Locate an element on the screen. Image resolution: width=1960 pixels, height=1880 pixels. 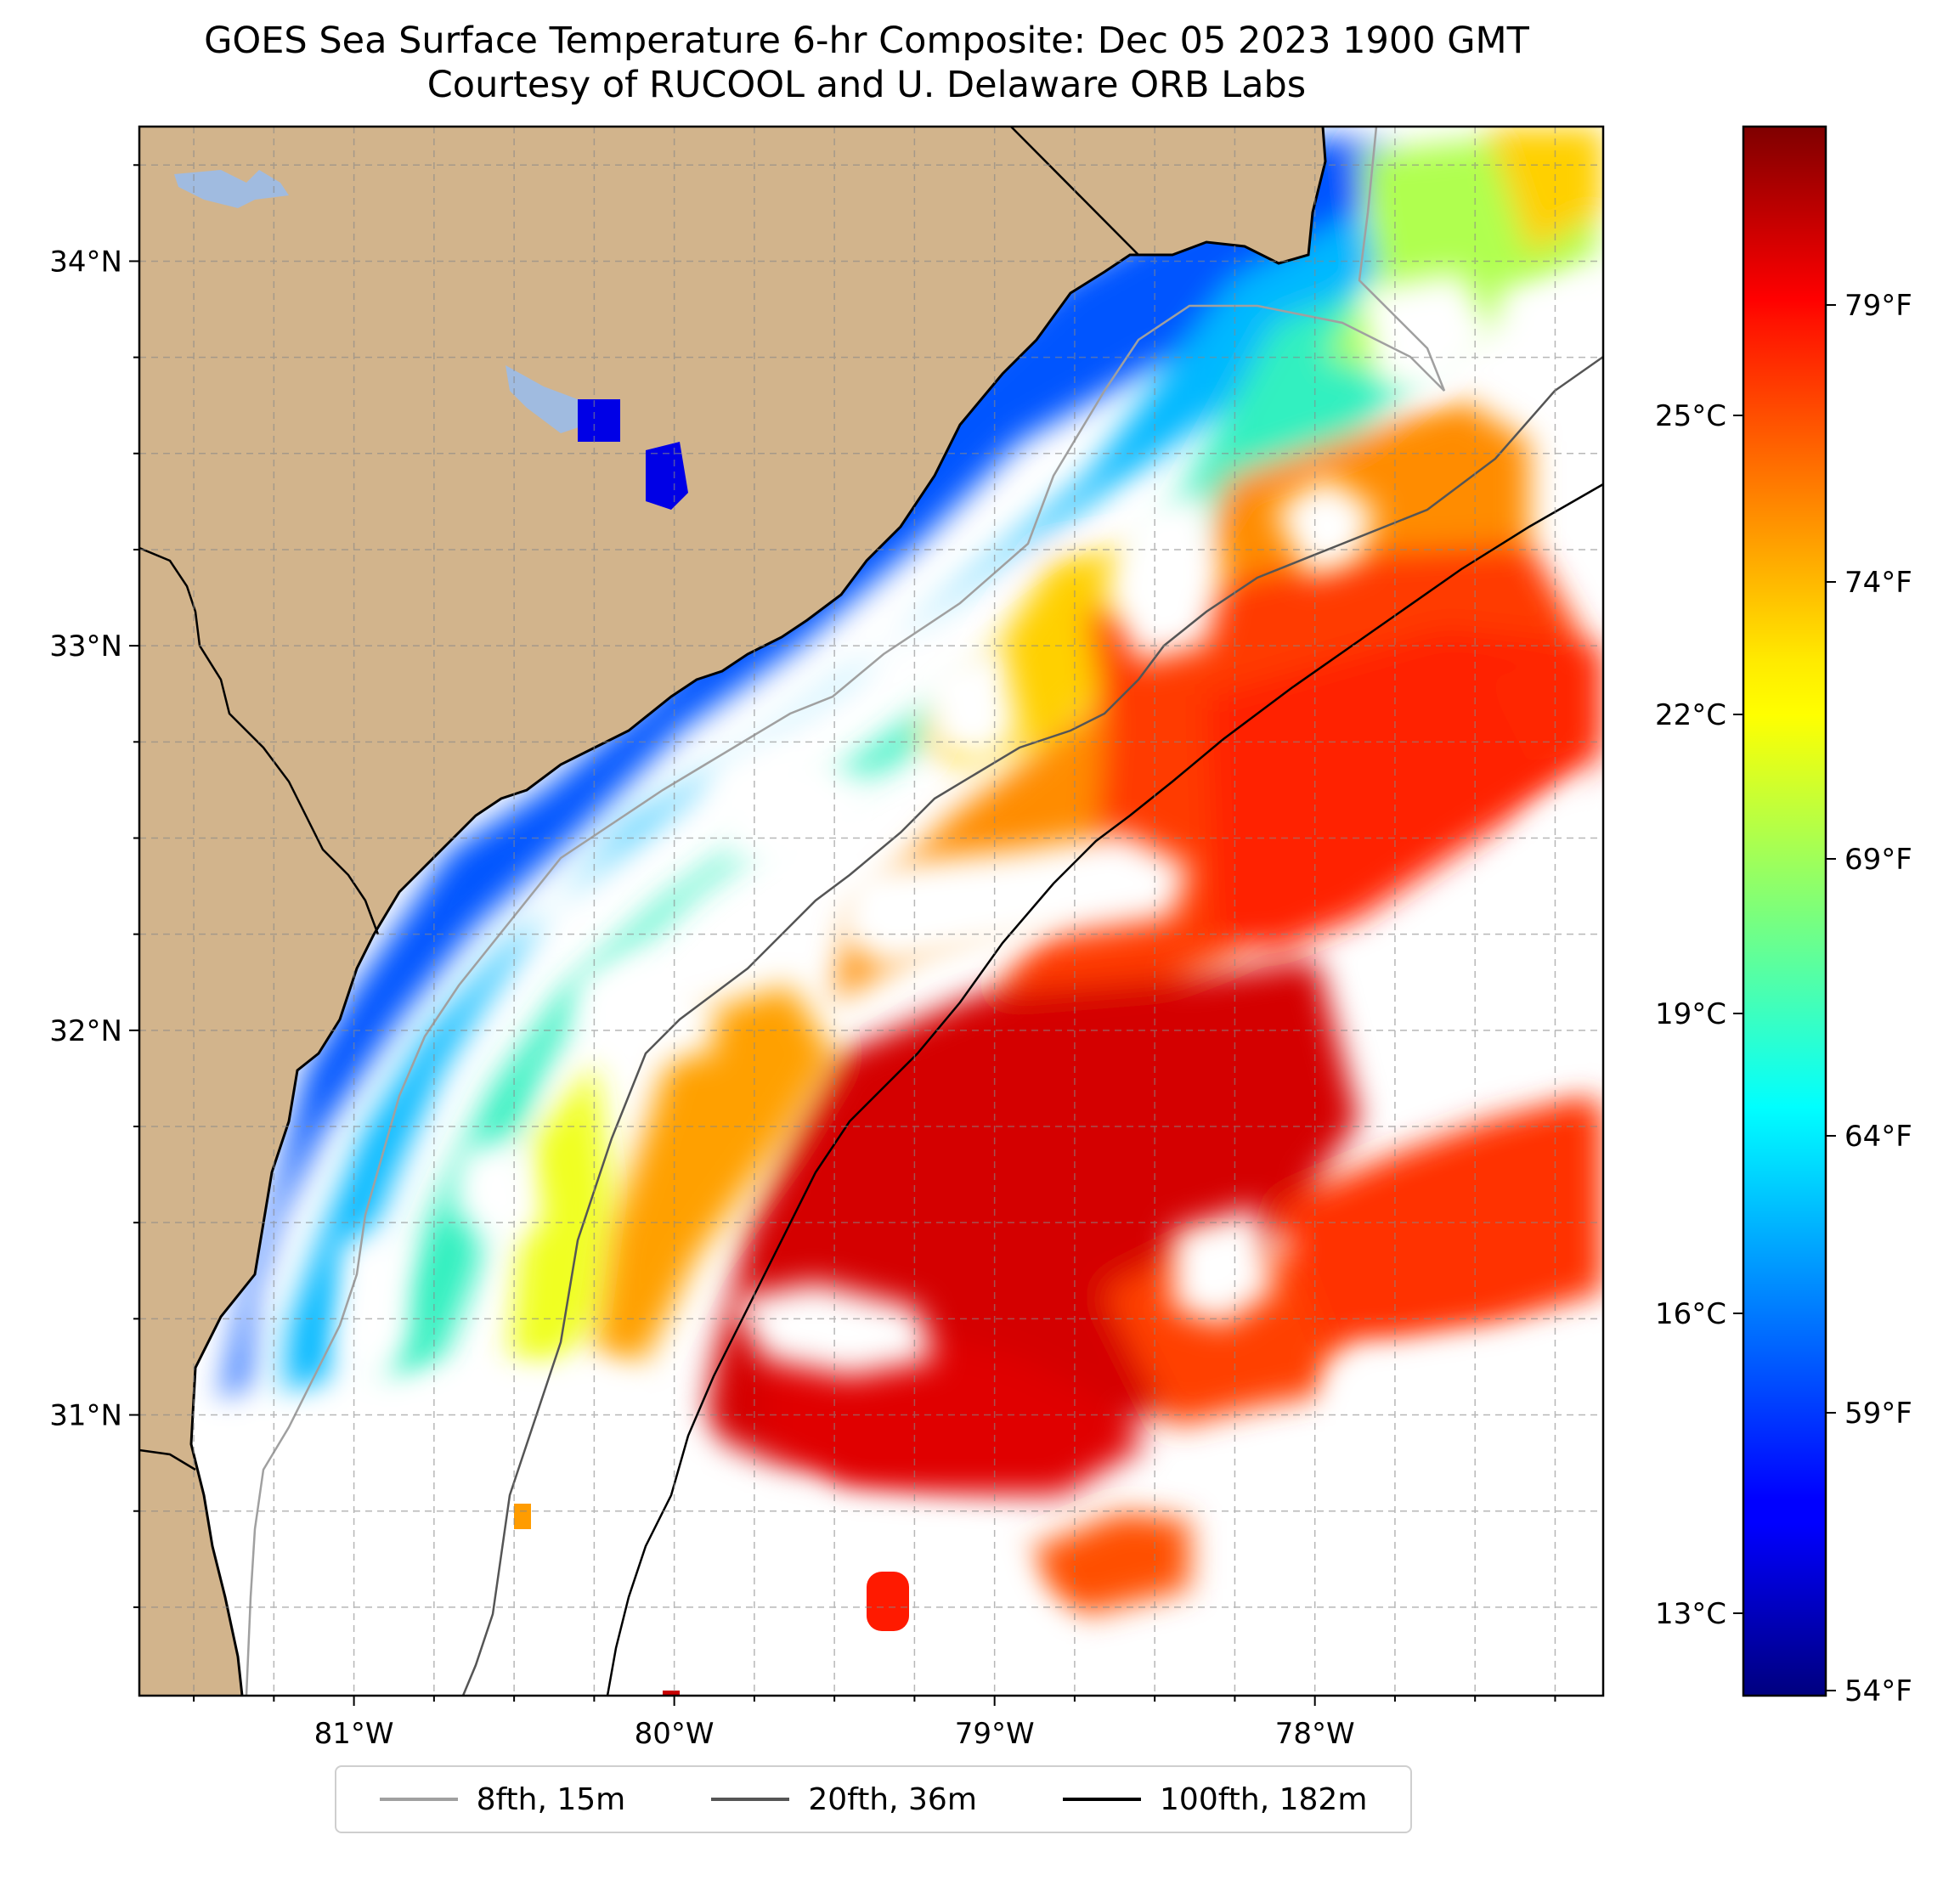
depth-contour-legend: 8fth, 15m 20fth, 36m 100fth, 182m is located at coordinates (874, 1799).